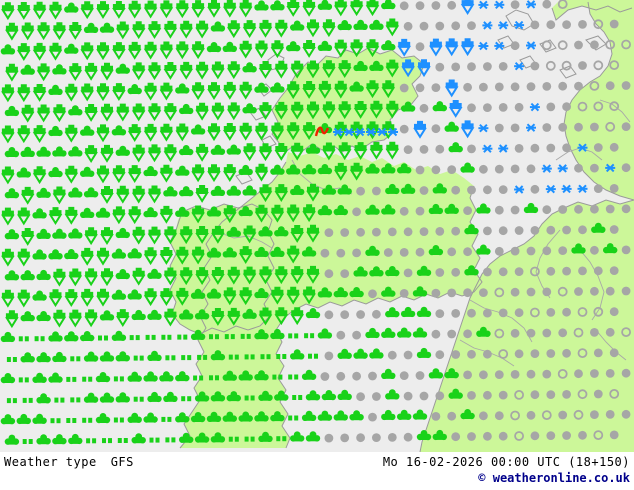 This screenshot has height=490, width=634. Describe the element at coordinates (222, 269) in the screenshot. I see `land-ireland` at that location.